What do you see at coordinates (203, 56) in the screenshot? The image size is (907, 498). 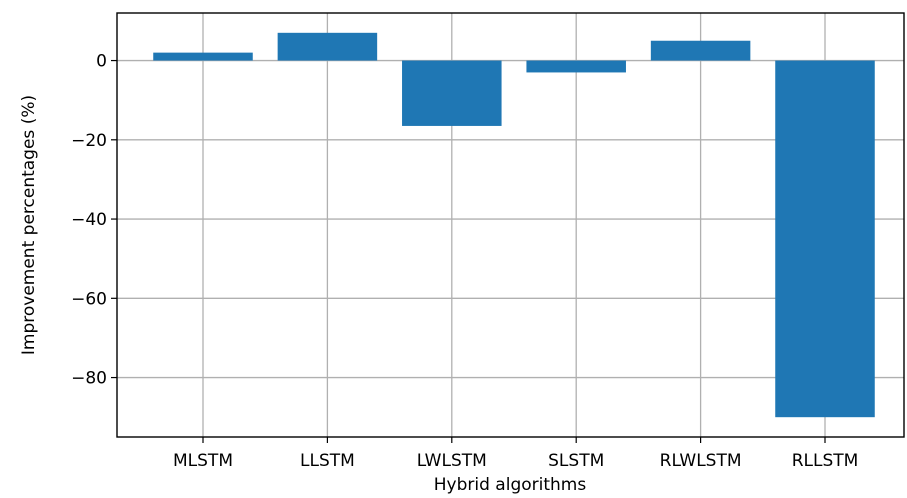 I see `bar-mlstm` at bounding box center [203, 56].